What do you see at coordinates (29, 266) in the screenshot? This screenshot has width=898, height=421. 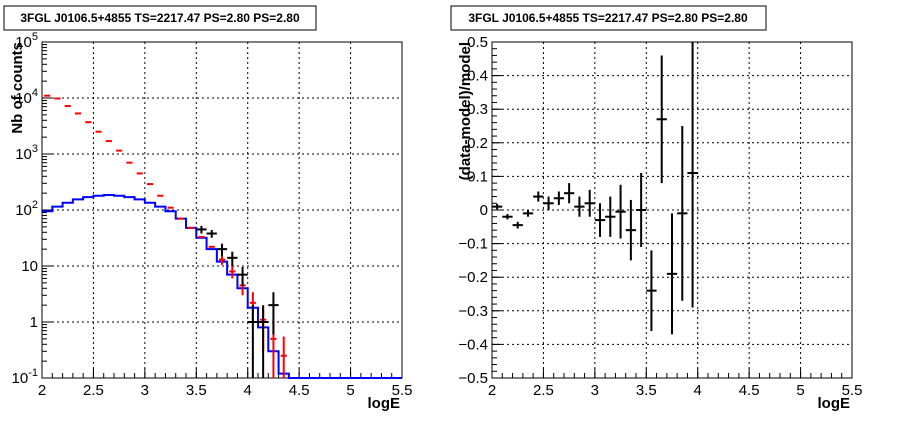 I see `counts-y-tick-label: 10` at bounding box center [29, 266].